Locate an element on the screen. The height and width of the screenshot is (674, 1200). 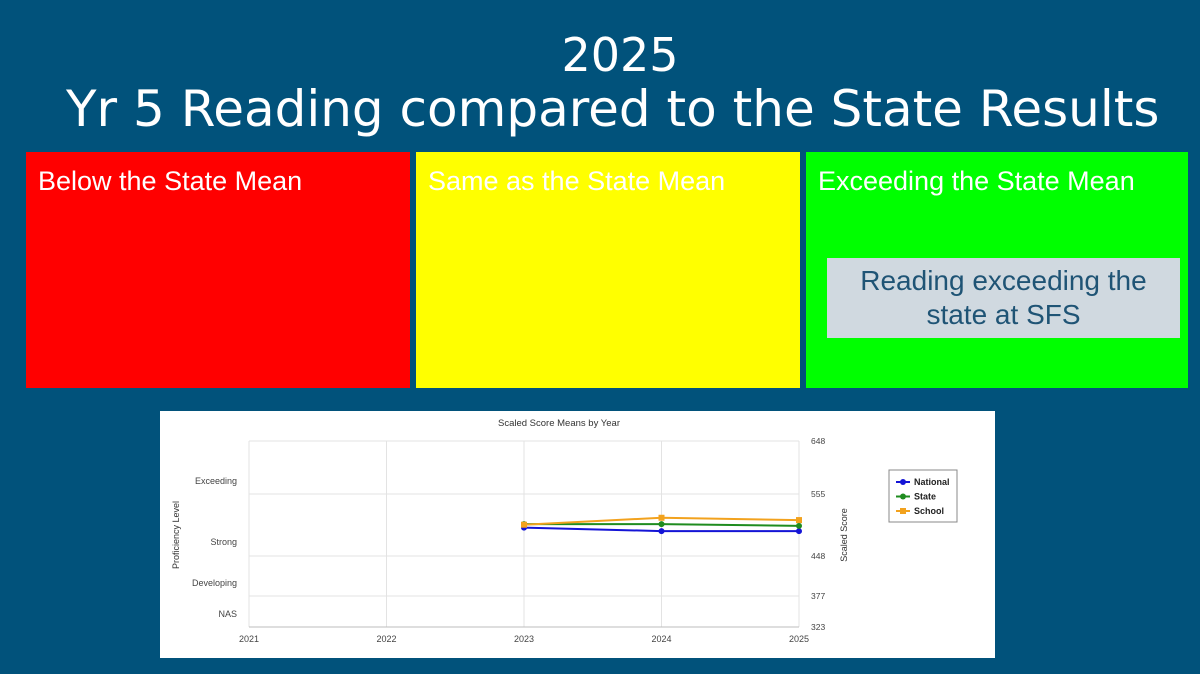
proficiency-band-labels: Exceeding Strong Developing NAS is located at coordinates (214, 547).